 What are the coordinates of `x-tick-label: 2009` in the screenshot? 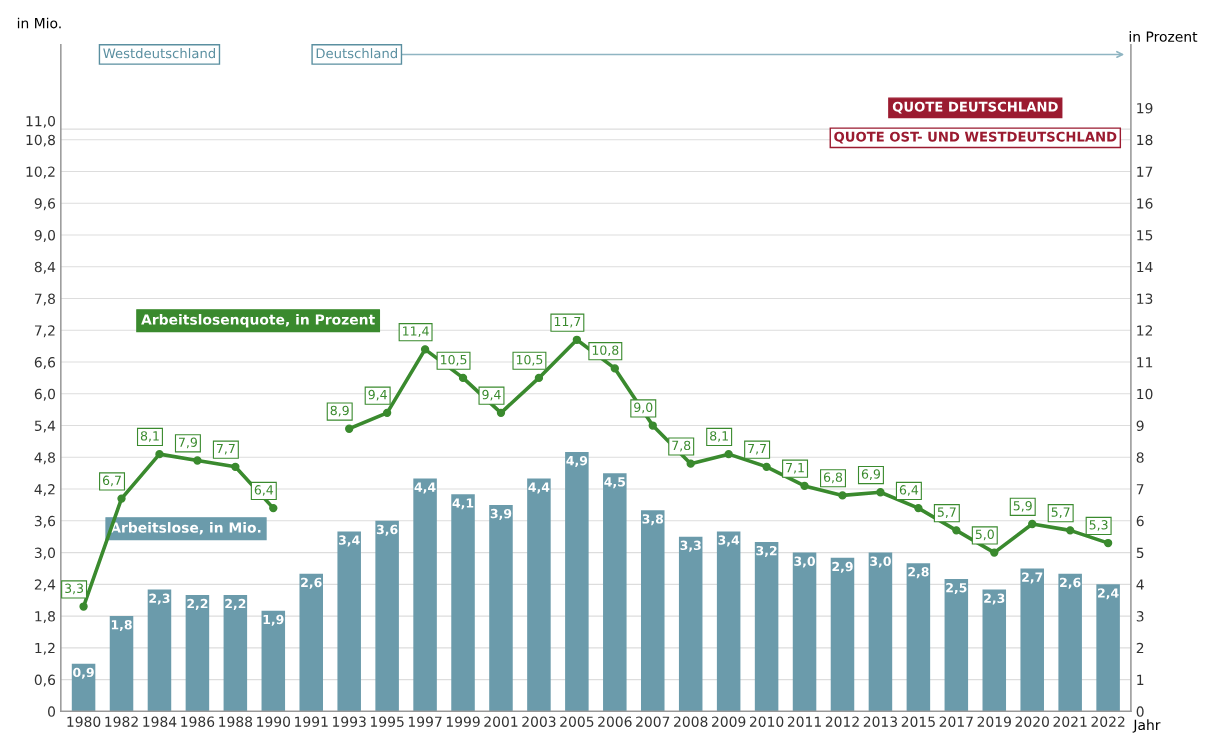 It's located at (729, 721).